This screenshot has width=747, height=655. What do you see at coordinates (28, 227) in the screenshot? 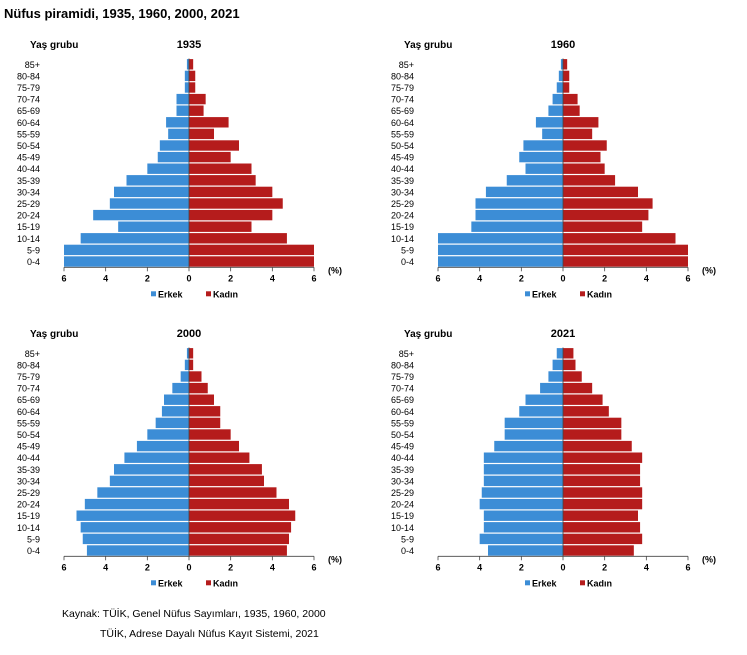
I see `age-group-label: 15-19` at bounding box center [28, 227].